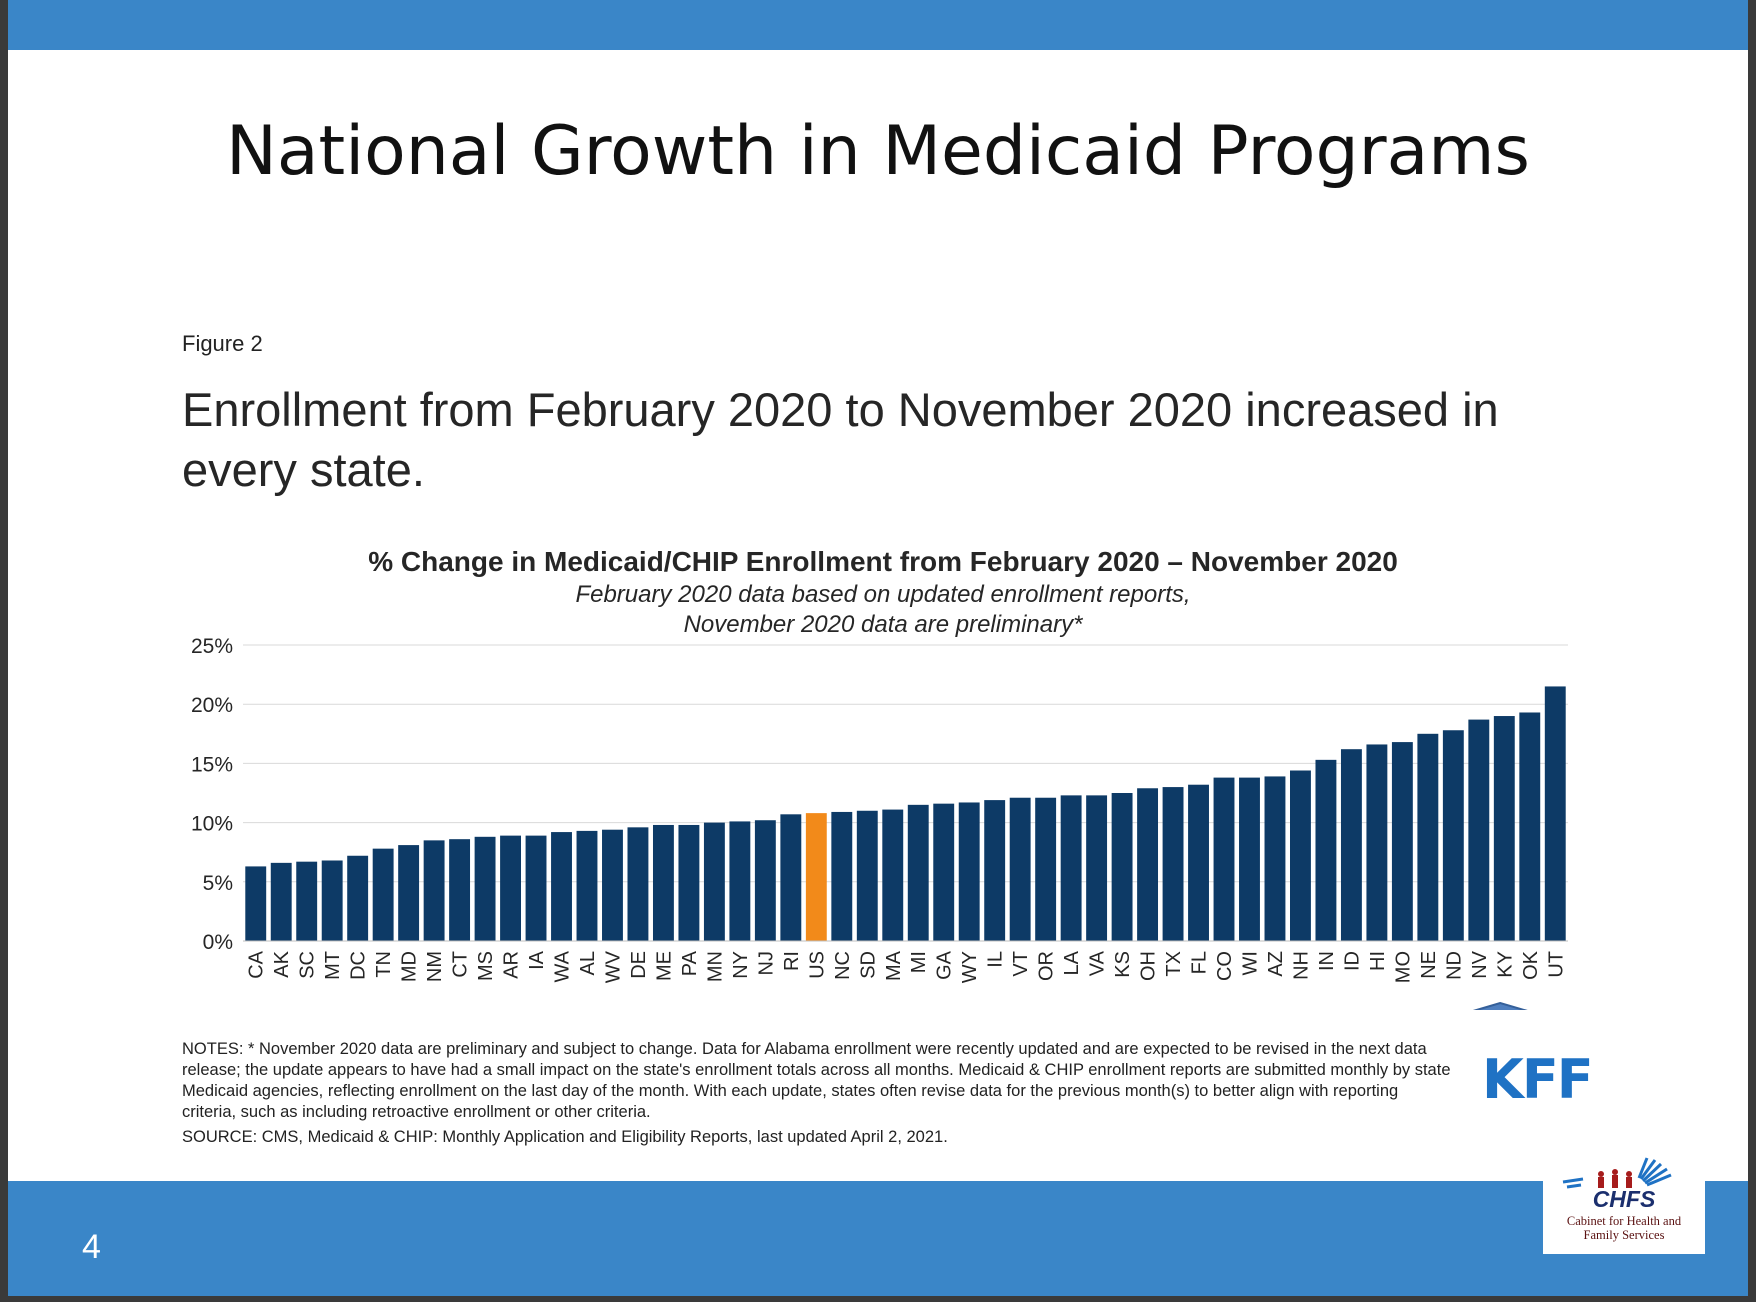 The width and height of the screenshot is (1756, 1302). Describe the element at coordinates (435, 966) in the screenshot. I see `x-tick-label: NM` at that location.